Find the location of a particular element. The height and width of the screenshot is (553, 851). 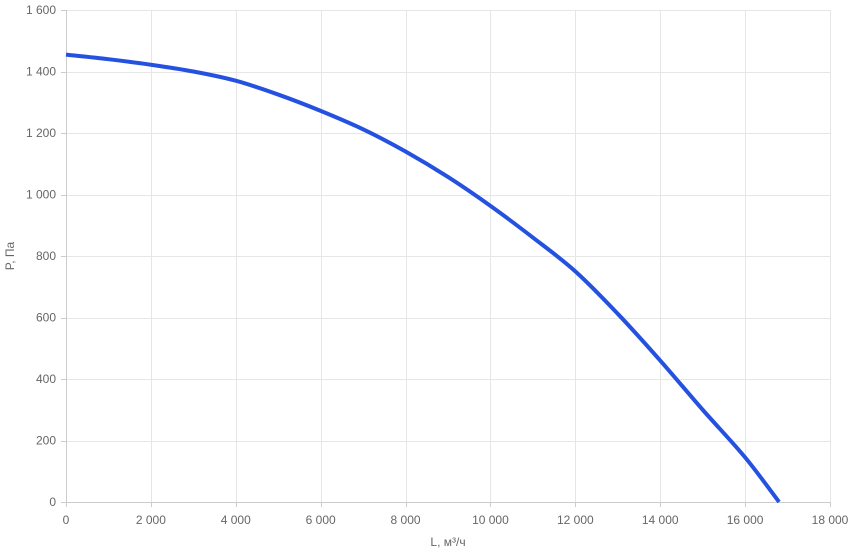

y-tick-label: 0 is located at coordinates (52, 502).